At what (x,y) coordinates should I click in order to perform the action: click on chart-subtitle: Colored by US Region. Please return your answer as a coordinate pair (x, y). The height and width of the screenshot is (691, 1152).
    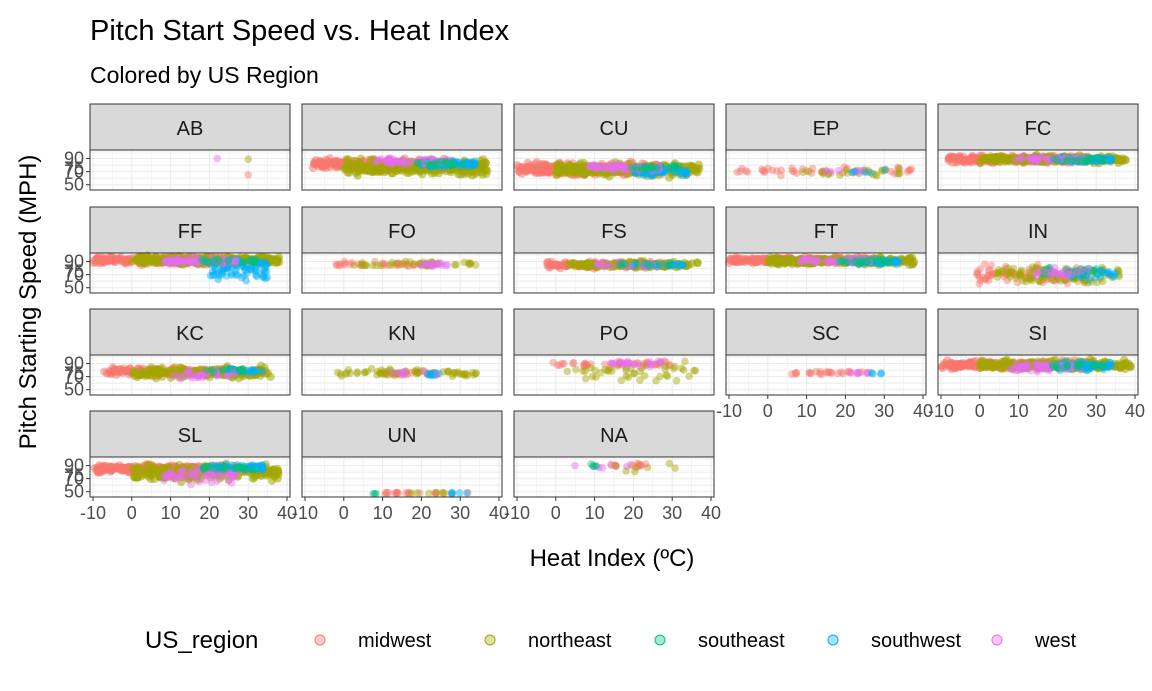
    Looking at the image, I should click on (204, 75).